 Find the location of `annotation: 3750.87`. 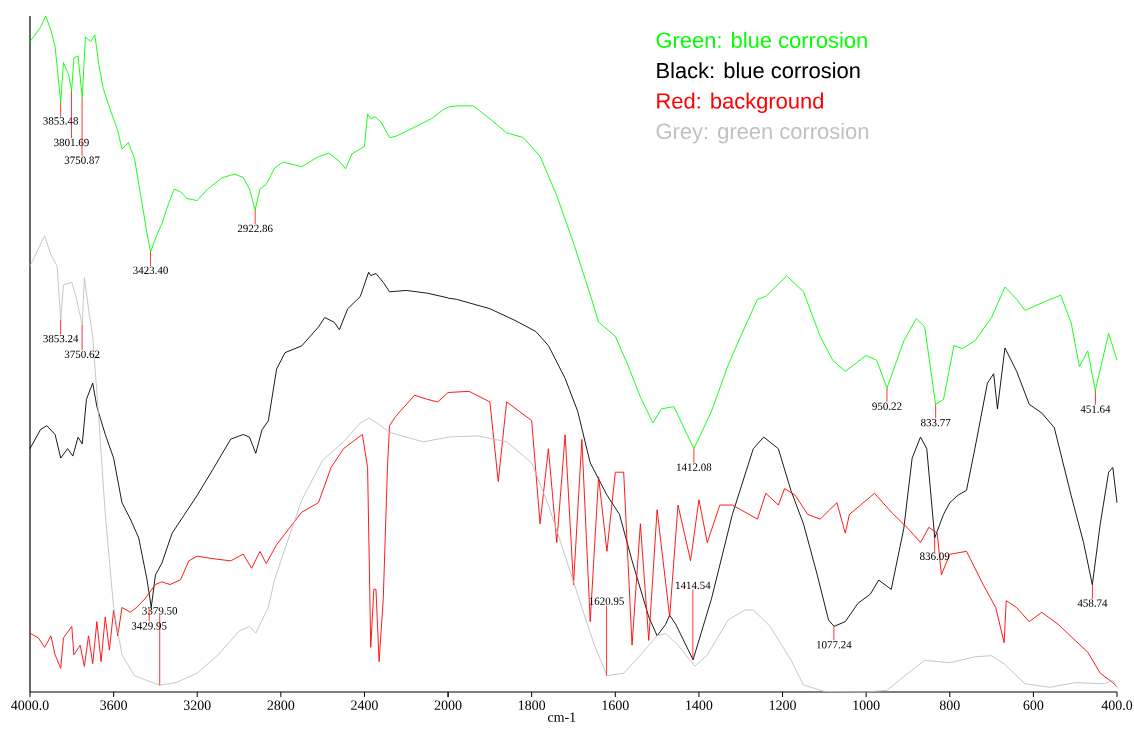

annotation: 3750.87 is located at coordinates (82, 160).